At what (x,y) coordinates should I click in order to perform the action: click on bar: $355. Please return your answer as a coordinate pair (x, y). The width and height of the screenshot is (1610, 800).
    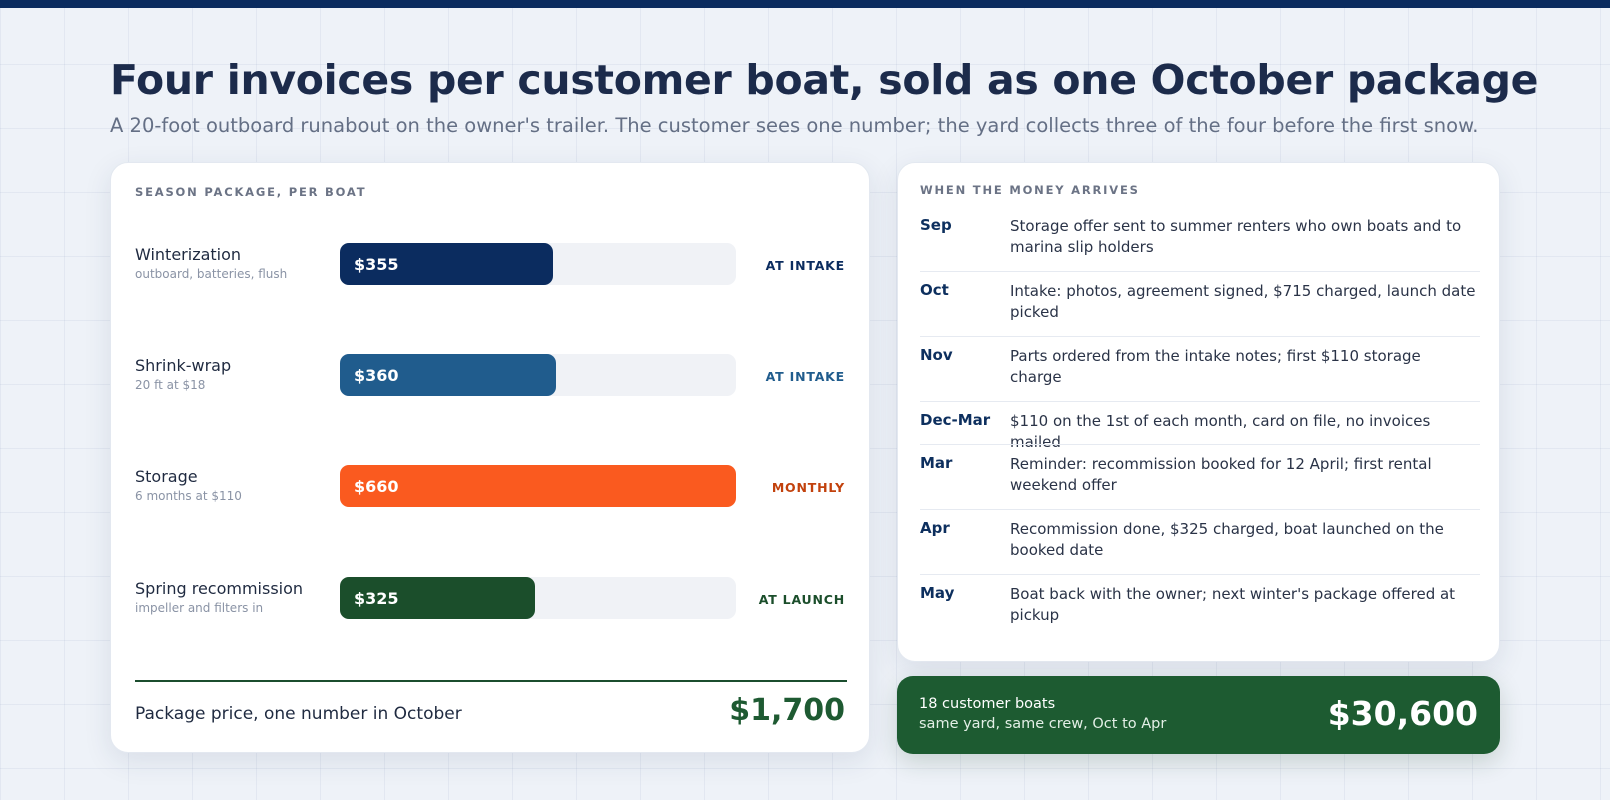
    Looking at the image, I should click on (446, 264).